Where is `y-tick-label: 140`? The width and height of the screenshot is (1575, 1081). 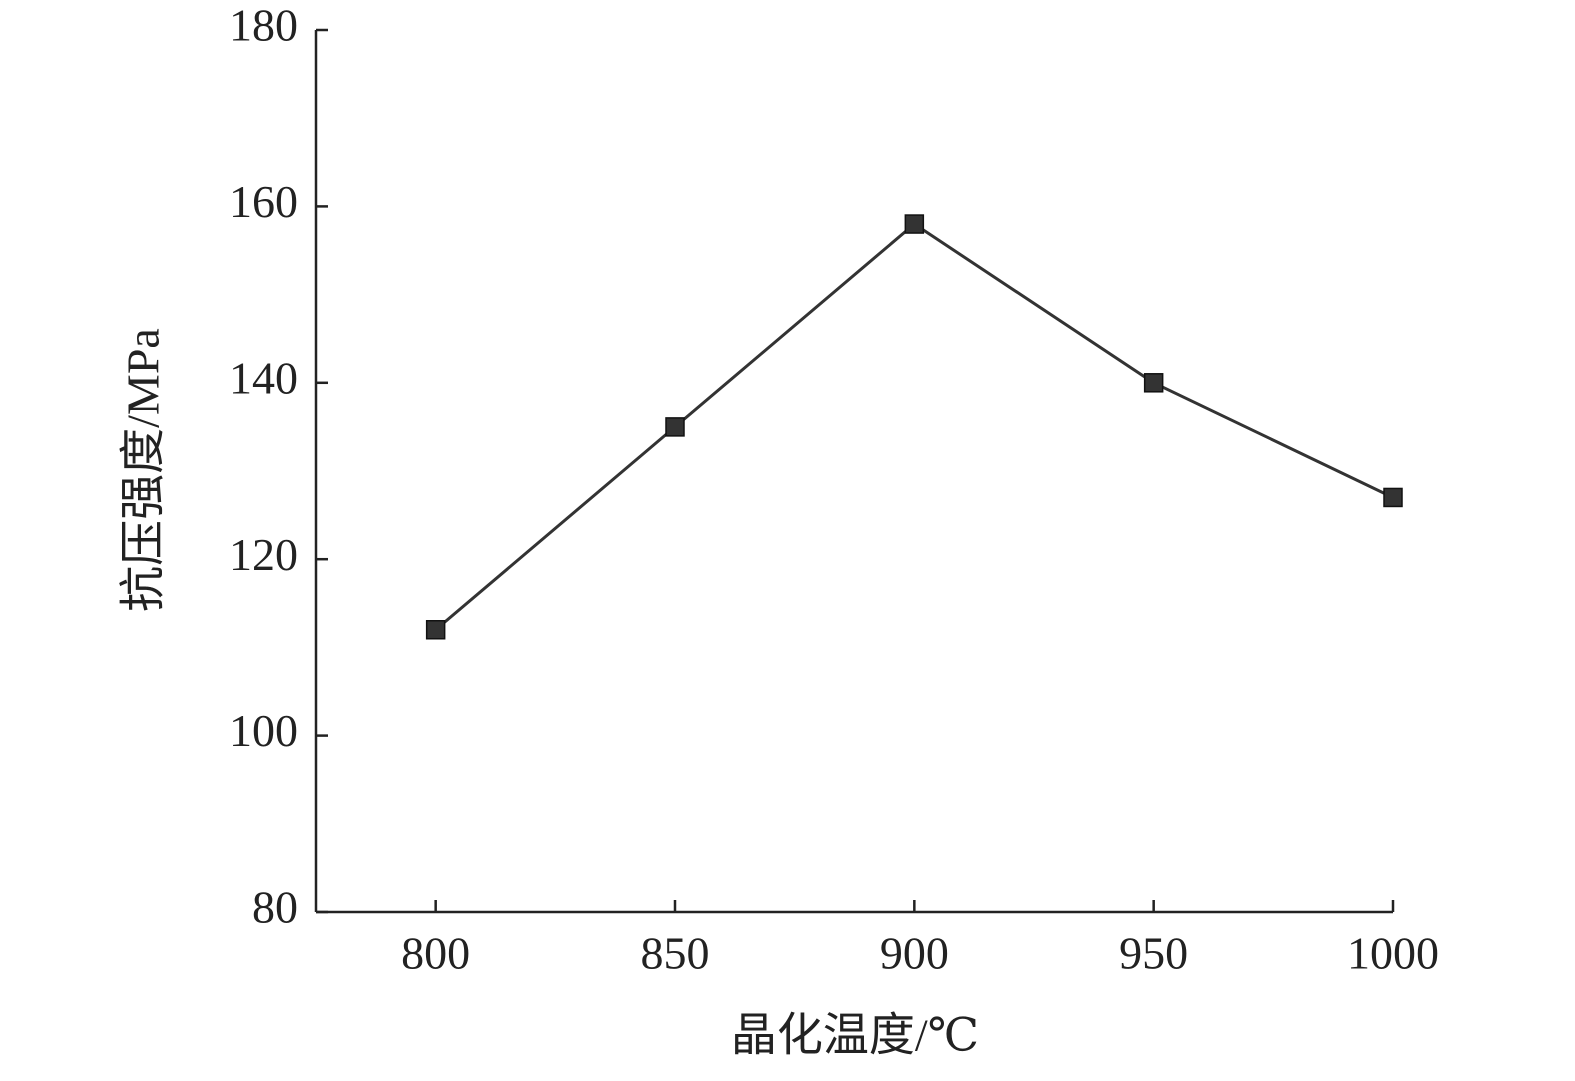 y-tick-label: 140 is located at coordinates (263, 377).